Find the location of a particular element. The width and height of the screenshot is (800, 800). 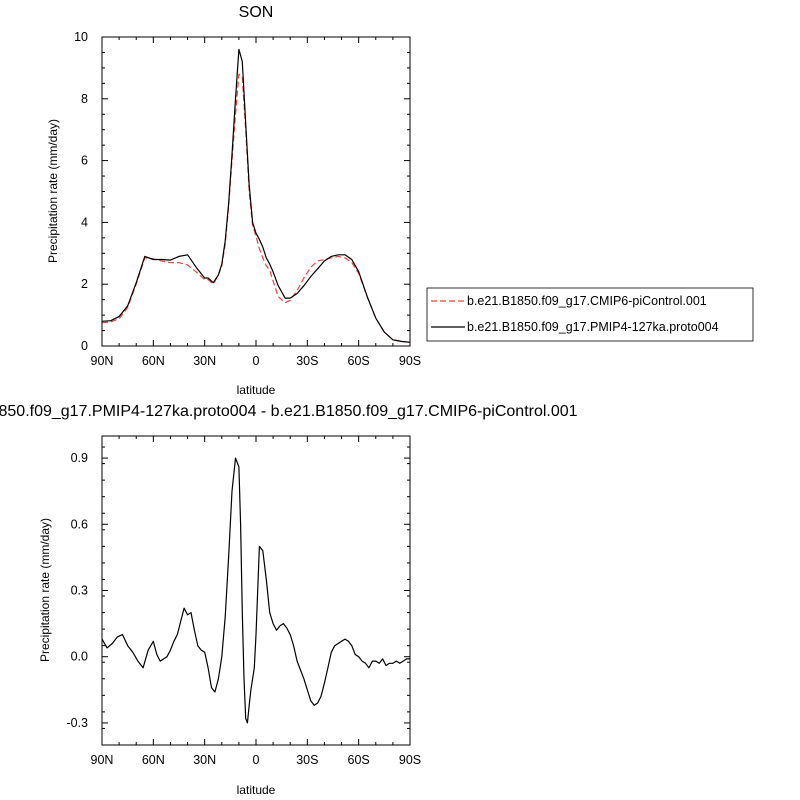

top-x-tick-label: 60S is located at coordinates (359, 361).